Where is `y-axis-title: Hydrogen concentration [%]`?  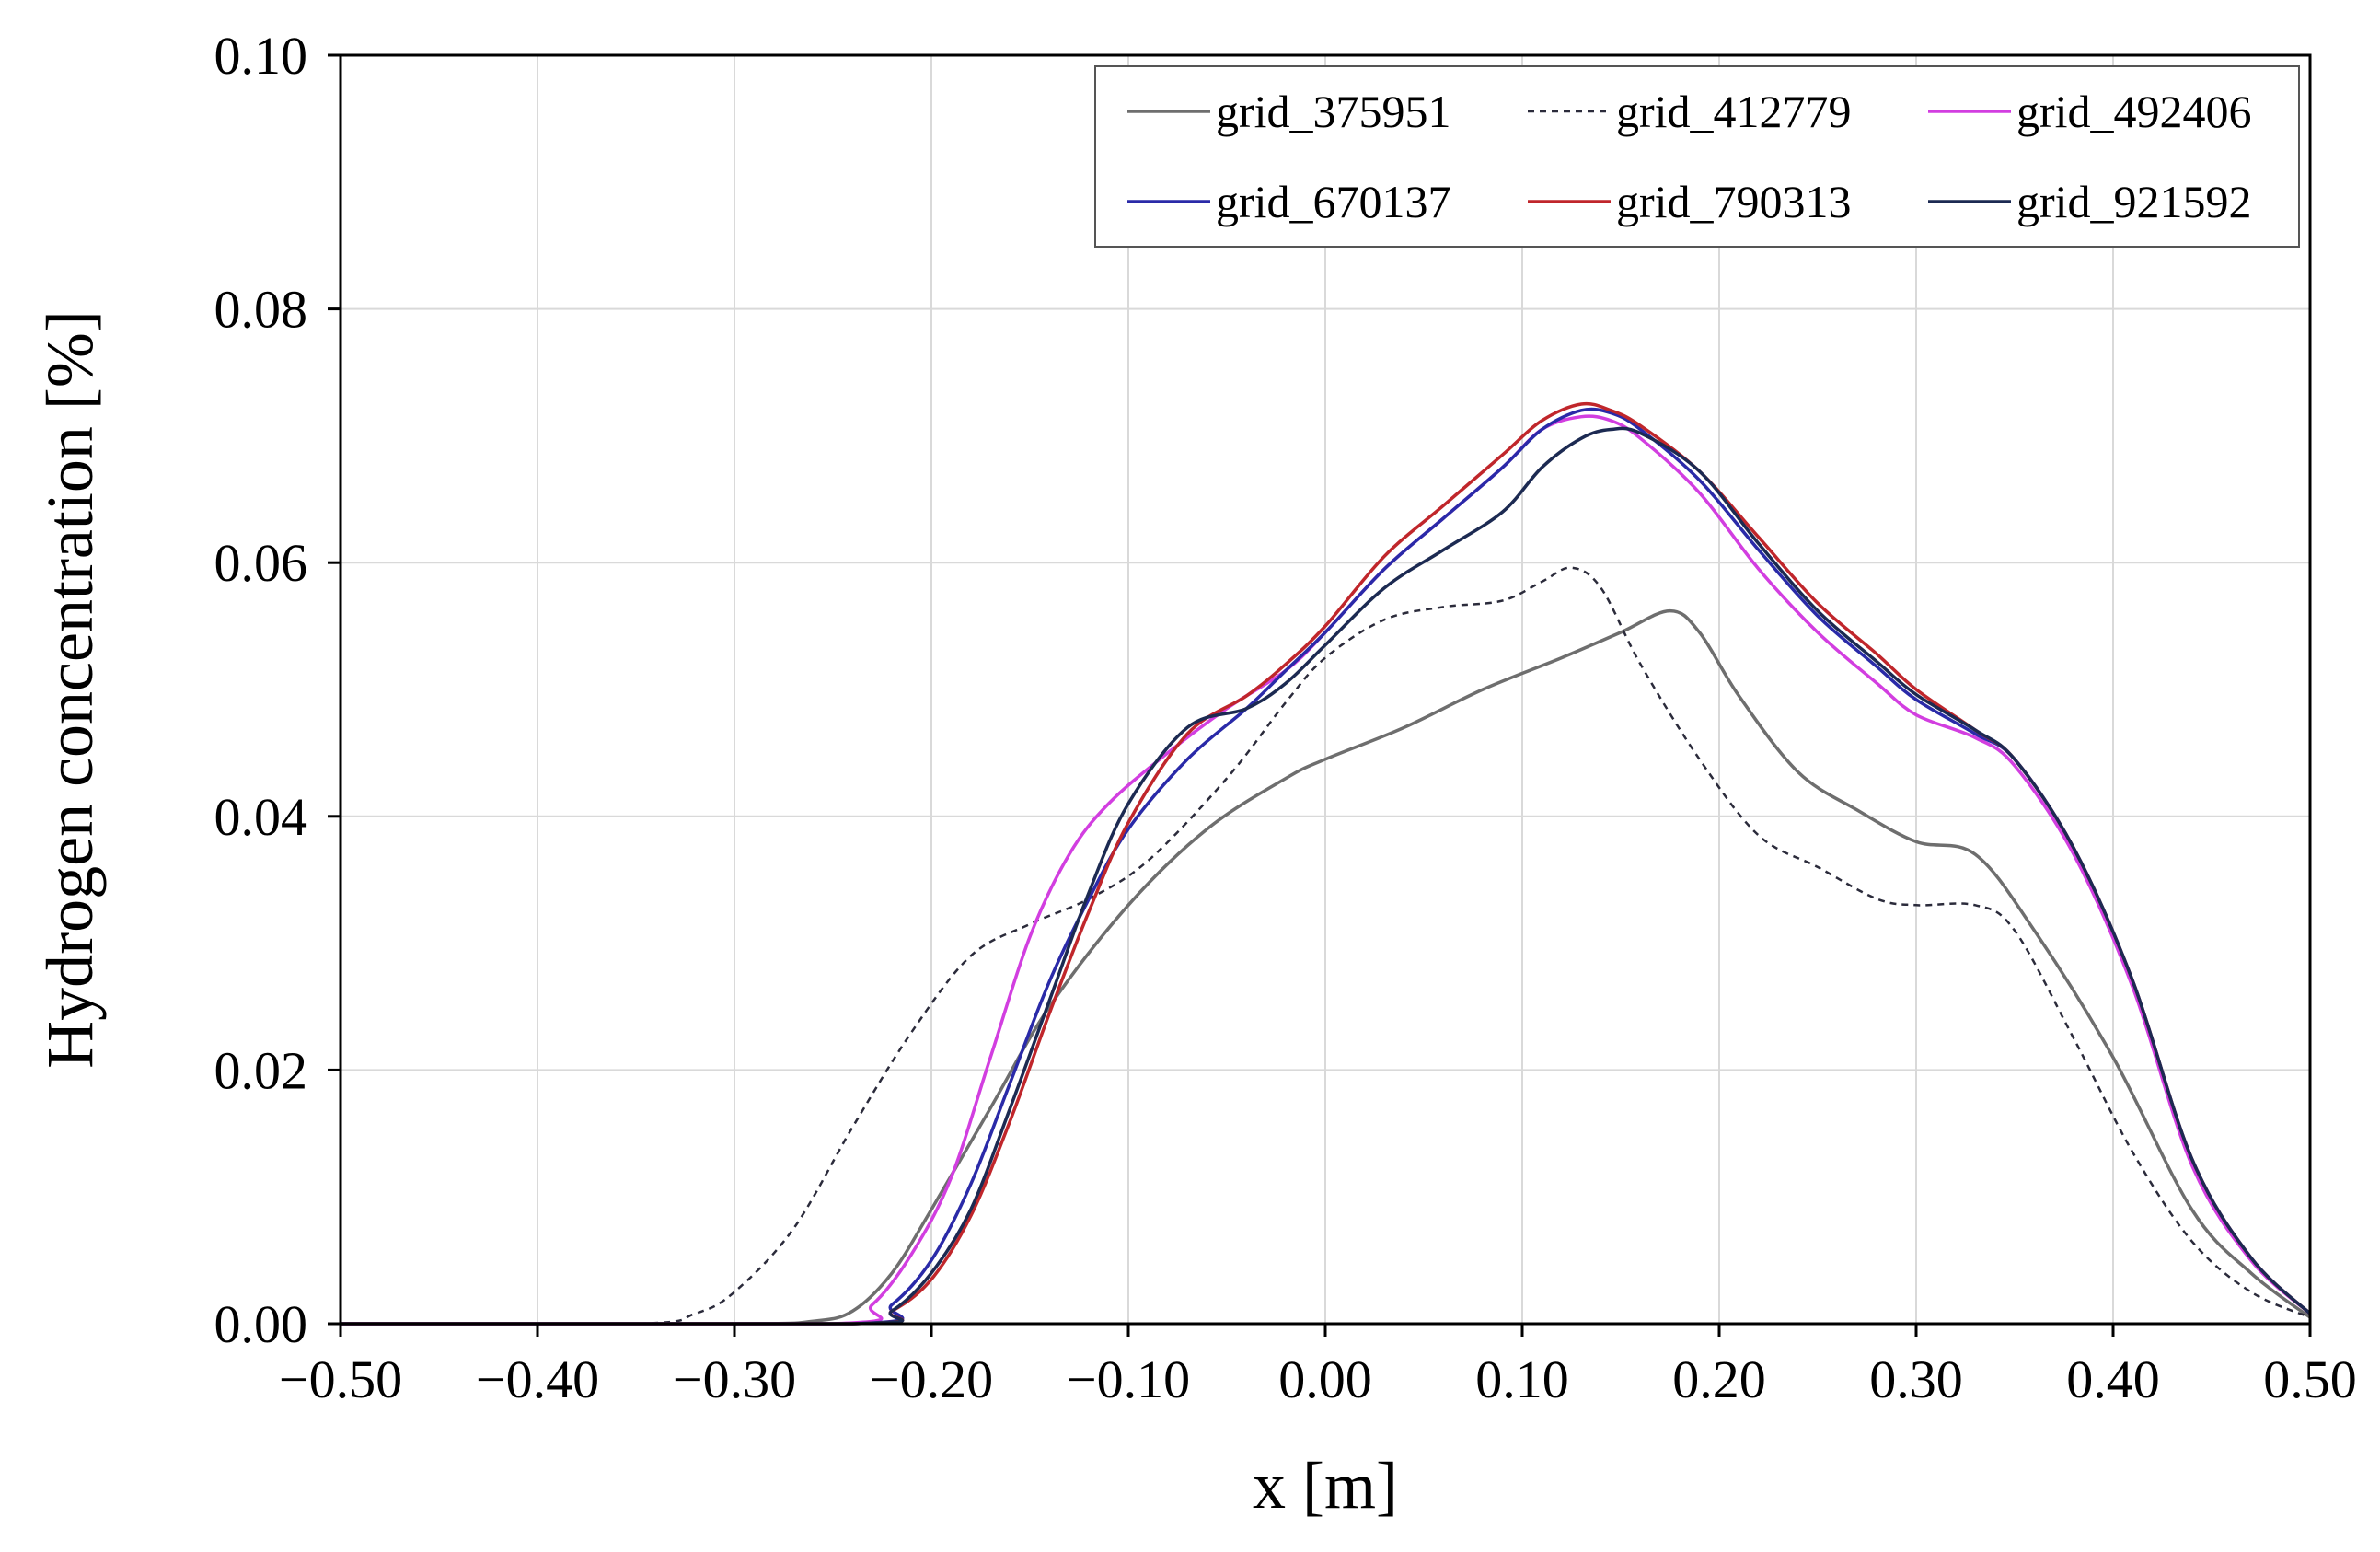
y-axis-title: Hydrogen concentration [%] is located at coordinates (70, 689).